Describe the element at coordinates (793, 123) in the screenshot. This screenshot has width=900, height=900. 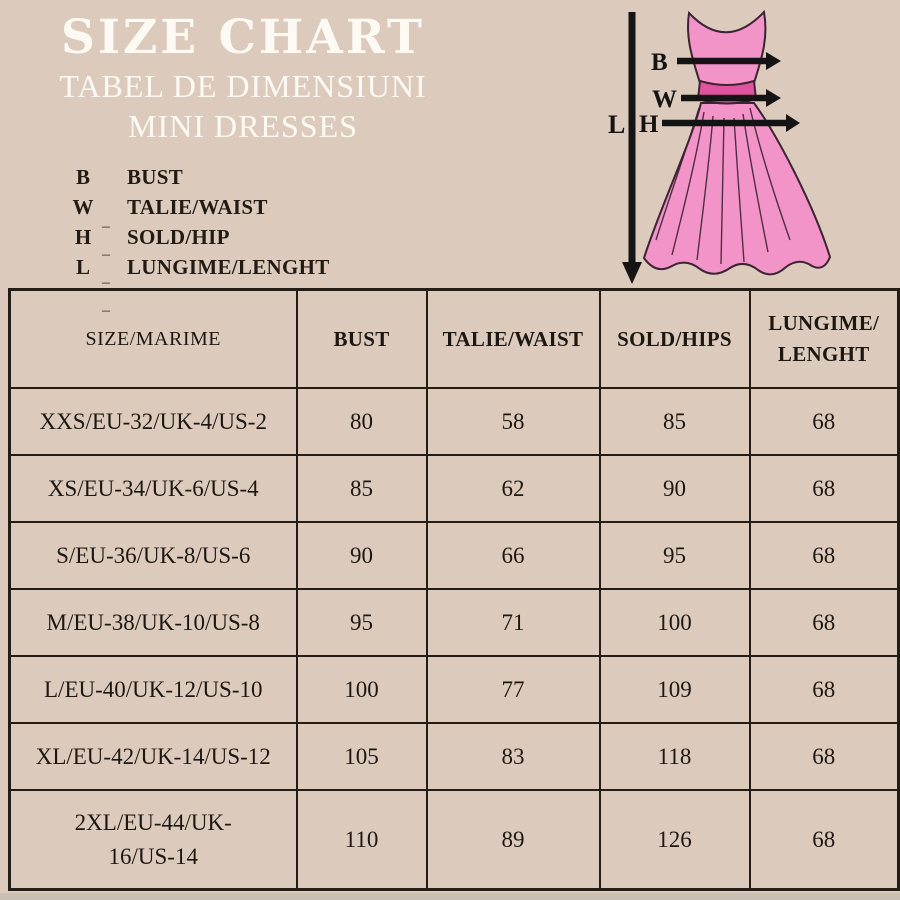
I see `hip-arrowhead` at that location.